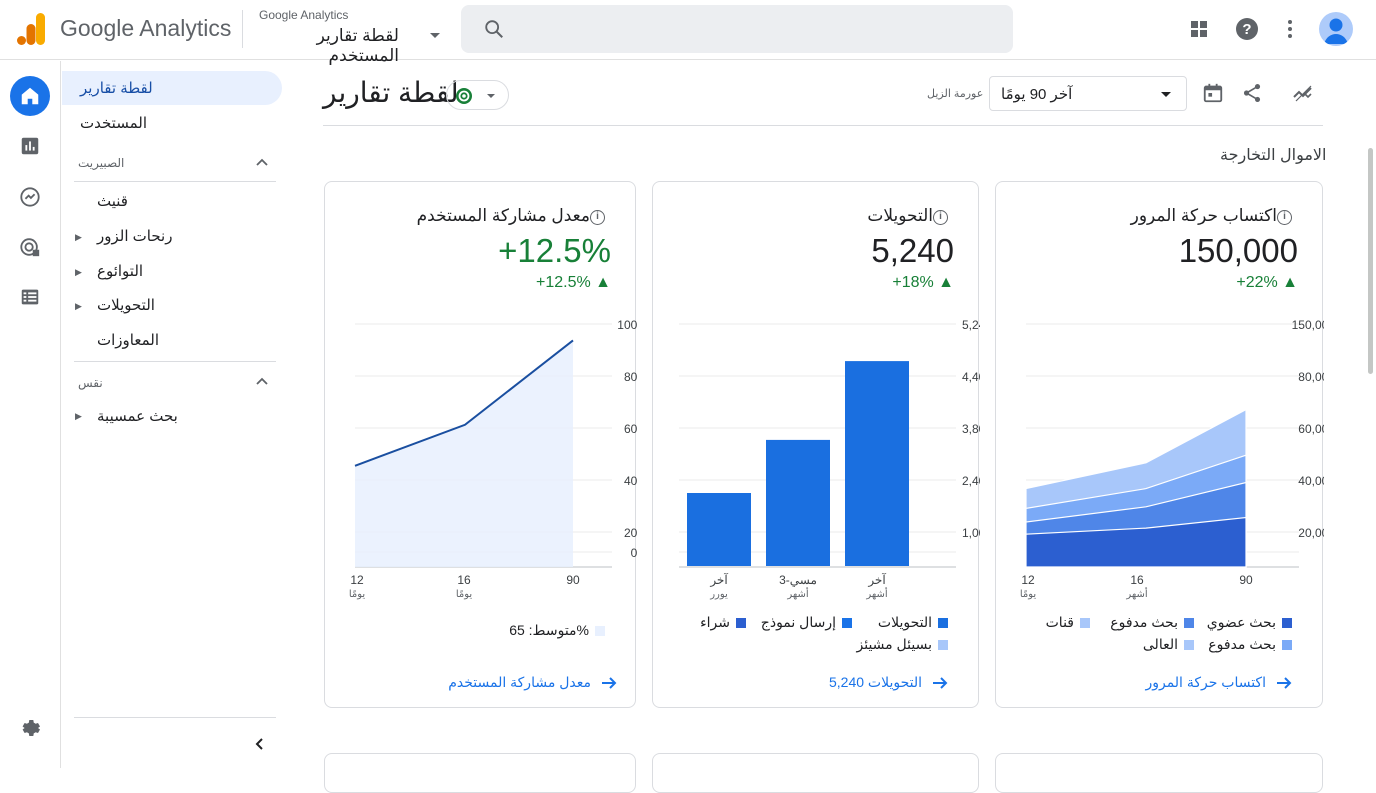 Image resolution: width=1376 pixels, height=793 pixels. What do you see at coordinates (112, 201) in the screenshot?
I see `sidebar-item: قنيث` at bounding box center [112, 201].